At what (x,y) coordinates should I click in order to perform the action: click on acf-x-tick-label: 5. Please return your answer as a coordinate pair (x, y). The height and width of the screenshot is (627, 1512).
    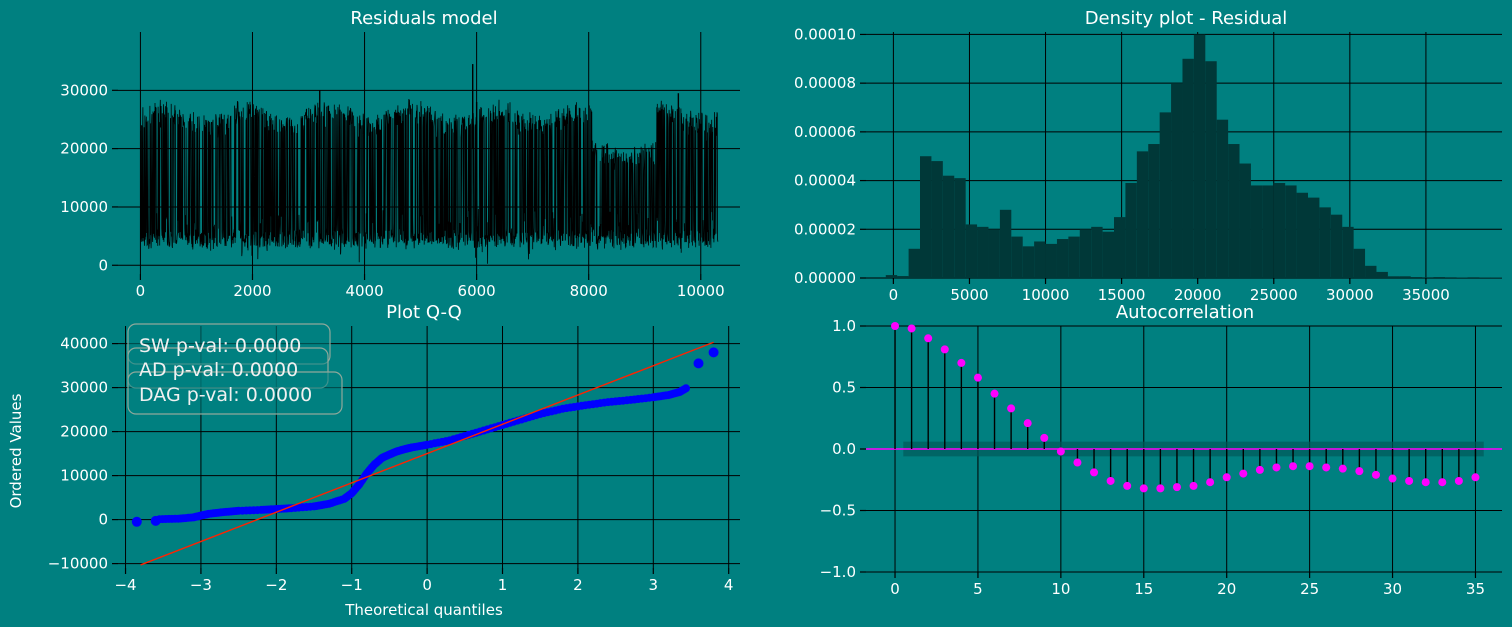
    Looking at the image, I should click on (978, 589).